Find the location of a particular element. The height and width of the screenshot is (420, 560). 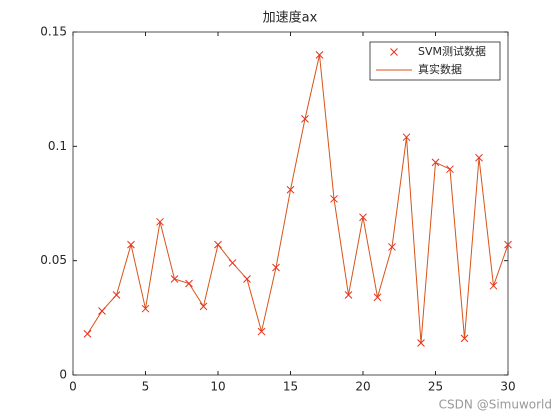

x-tick-label: 25 is located at coordinates (435, 387).